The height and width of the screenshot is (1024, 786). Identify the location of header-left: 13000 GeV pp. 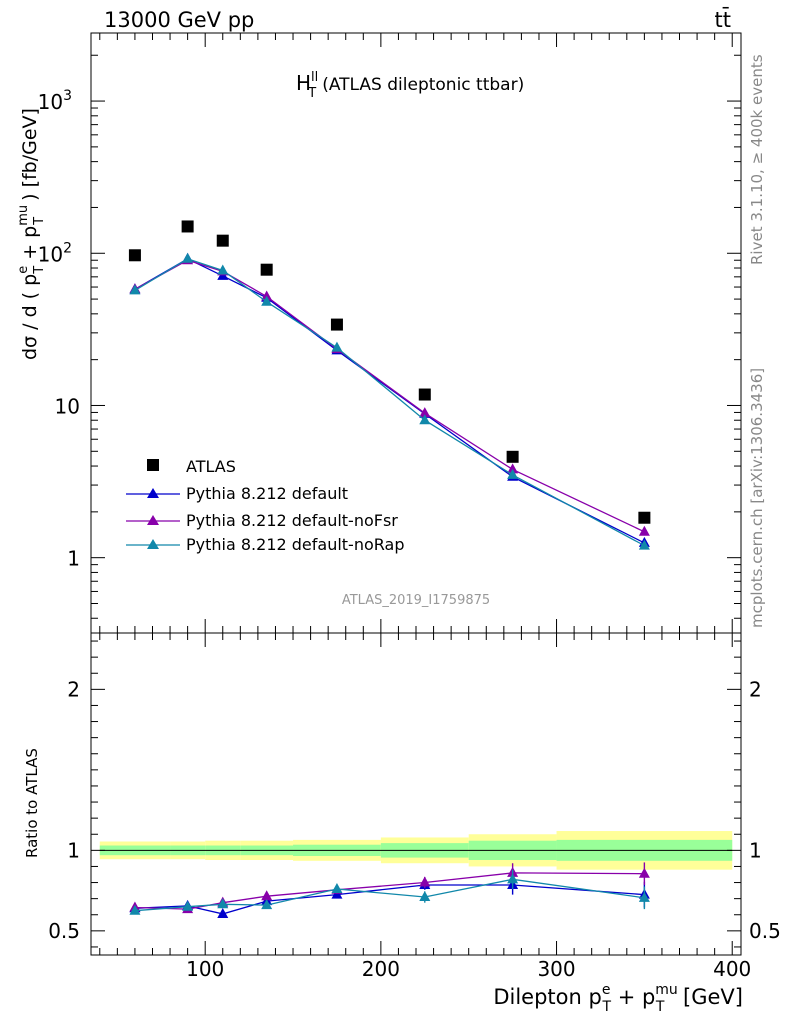
(179, 20).